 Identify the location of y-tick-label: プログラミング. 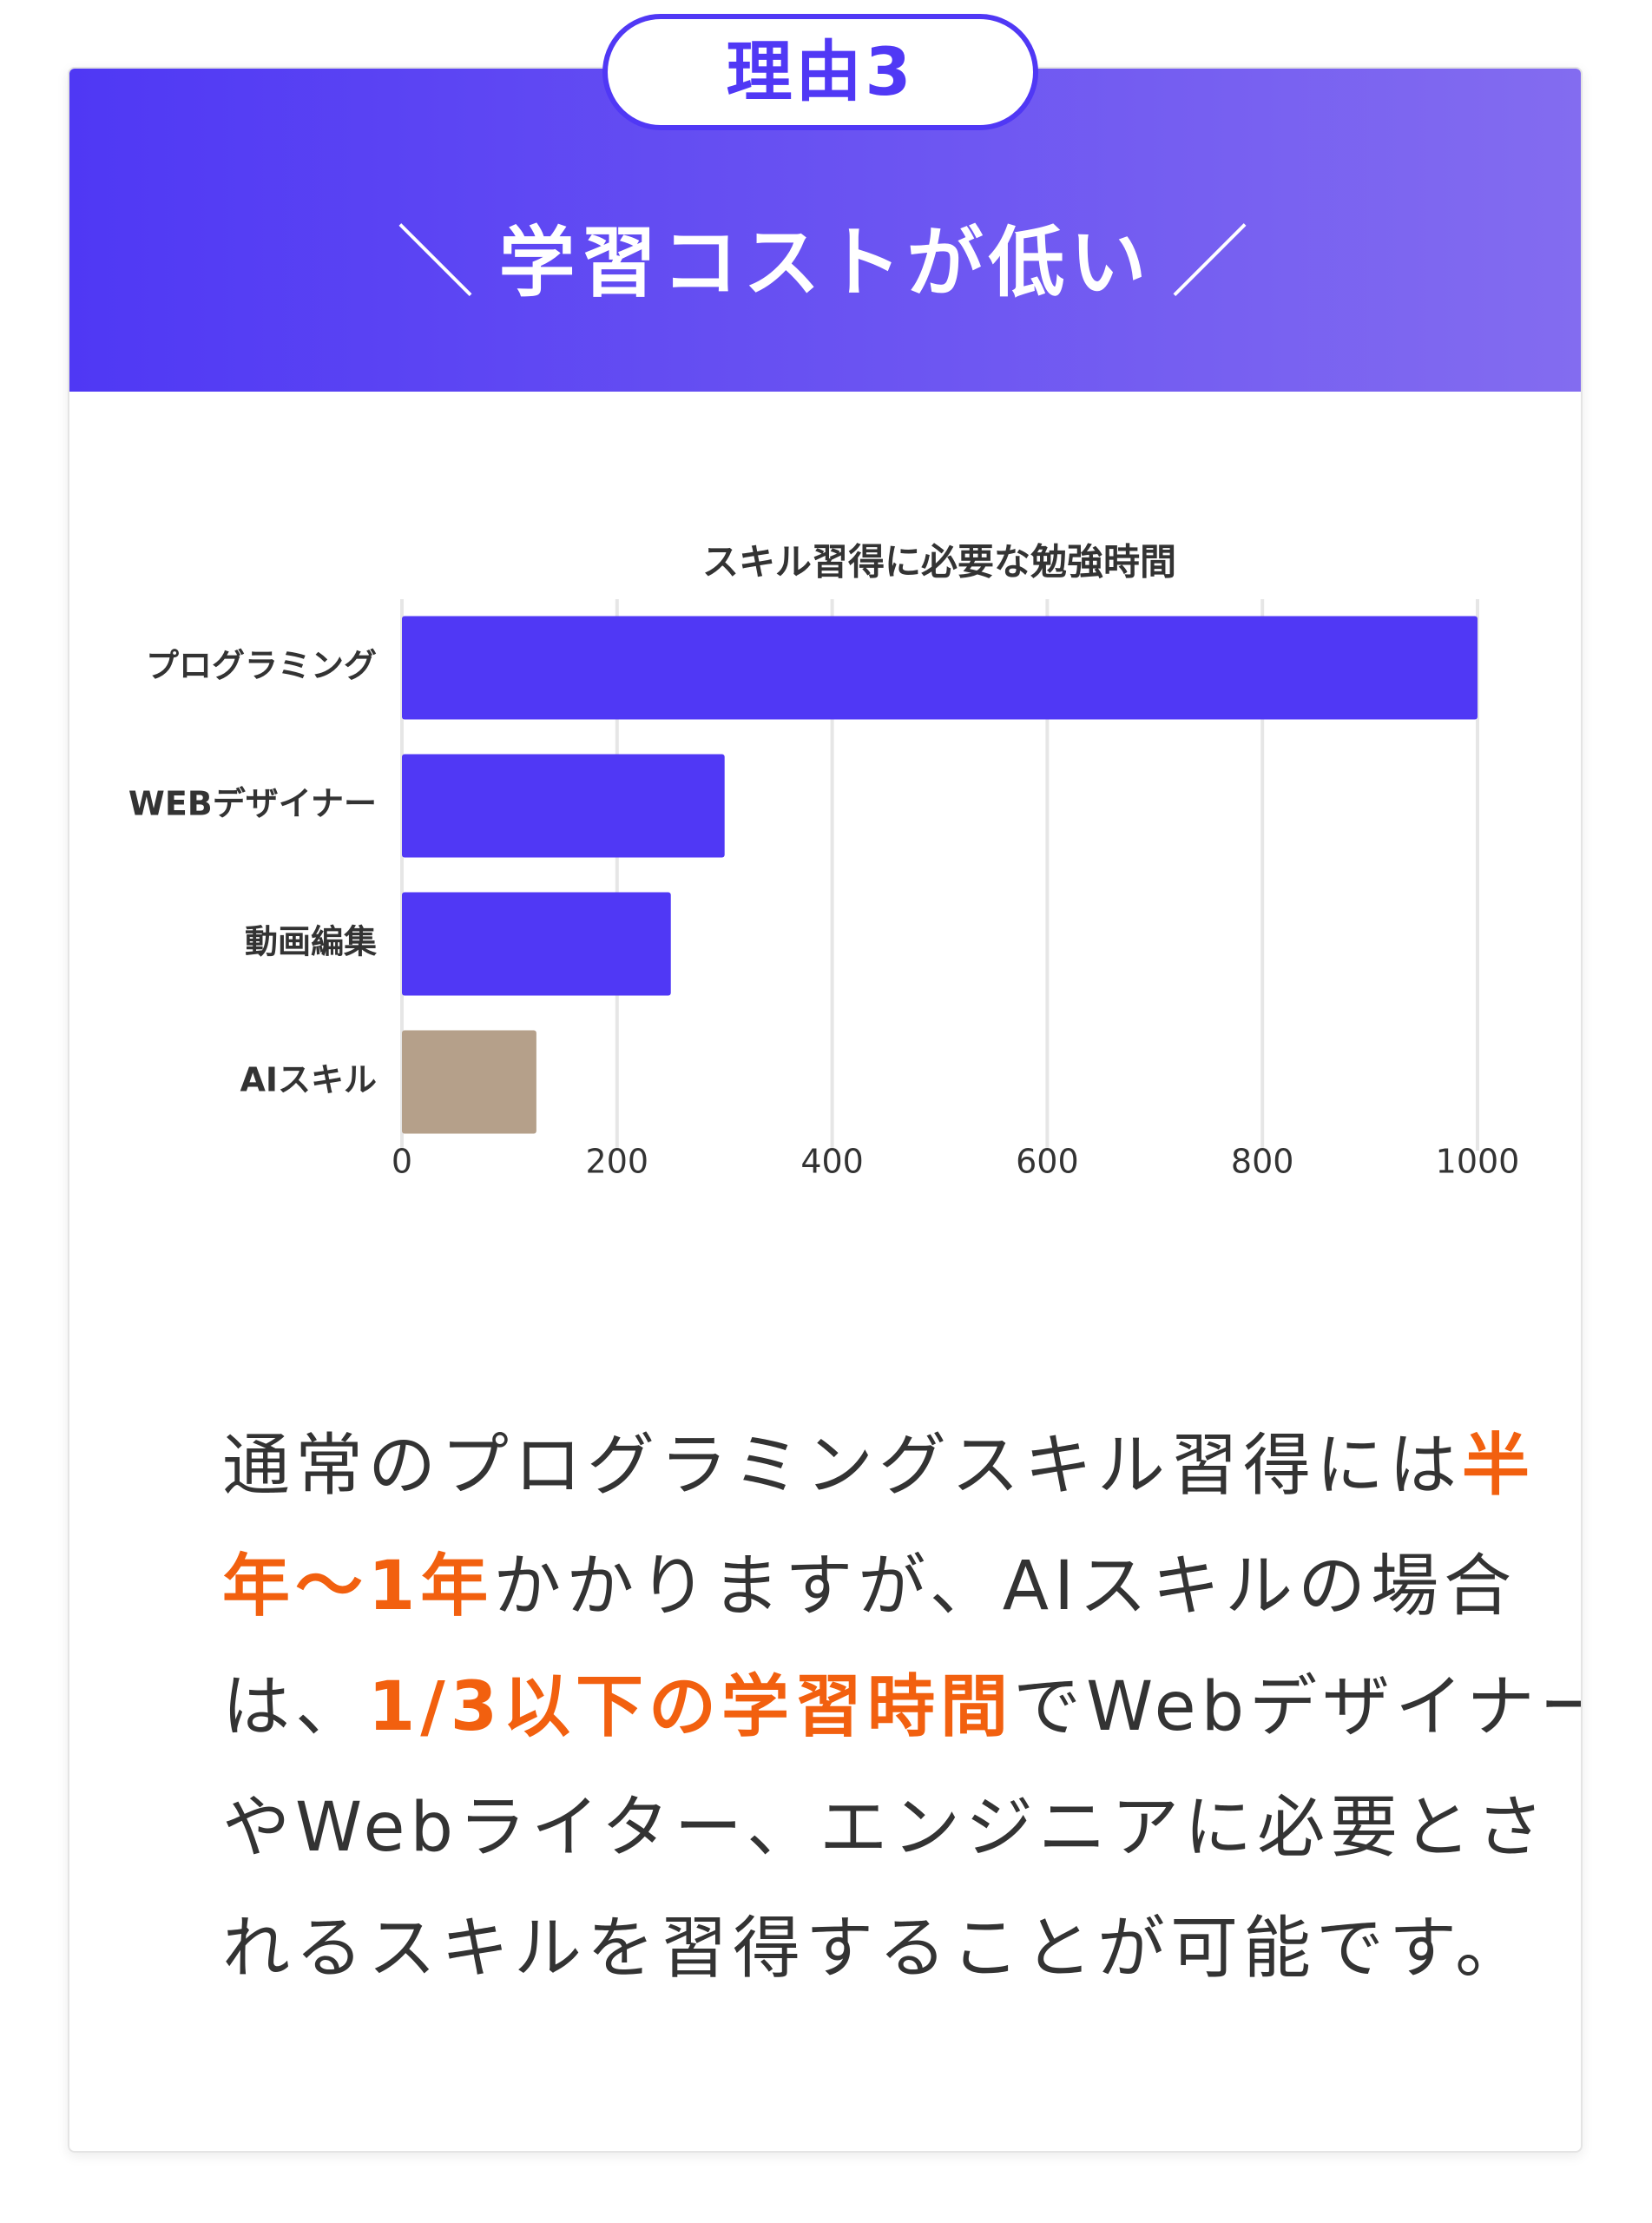
(261, 666).